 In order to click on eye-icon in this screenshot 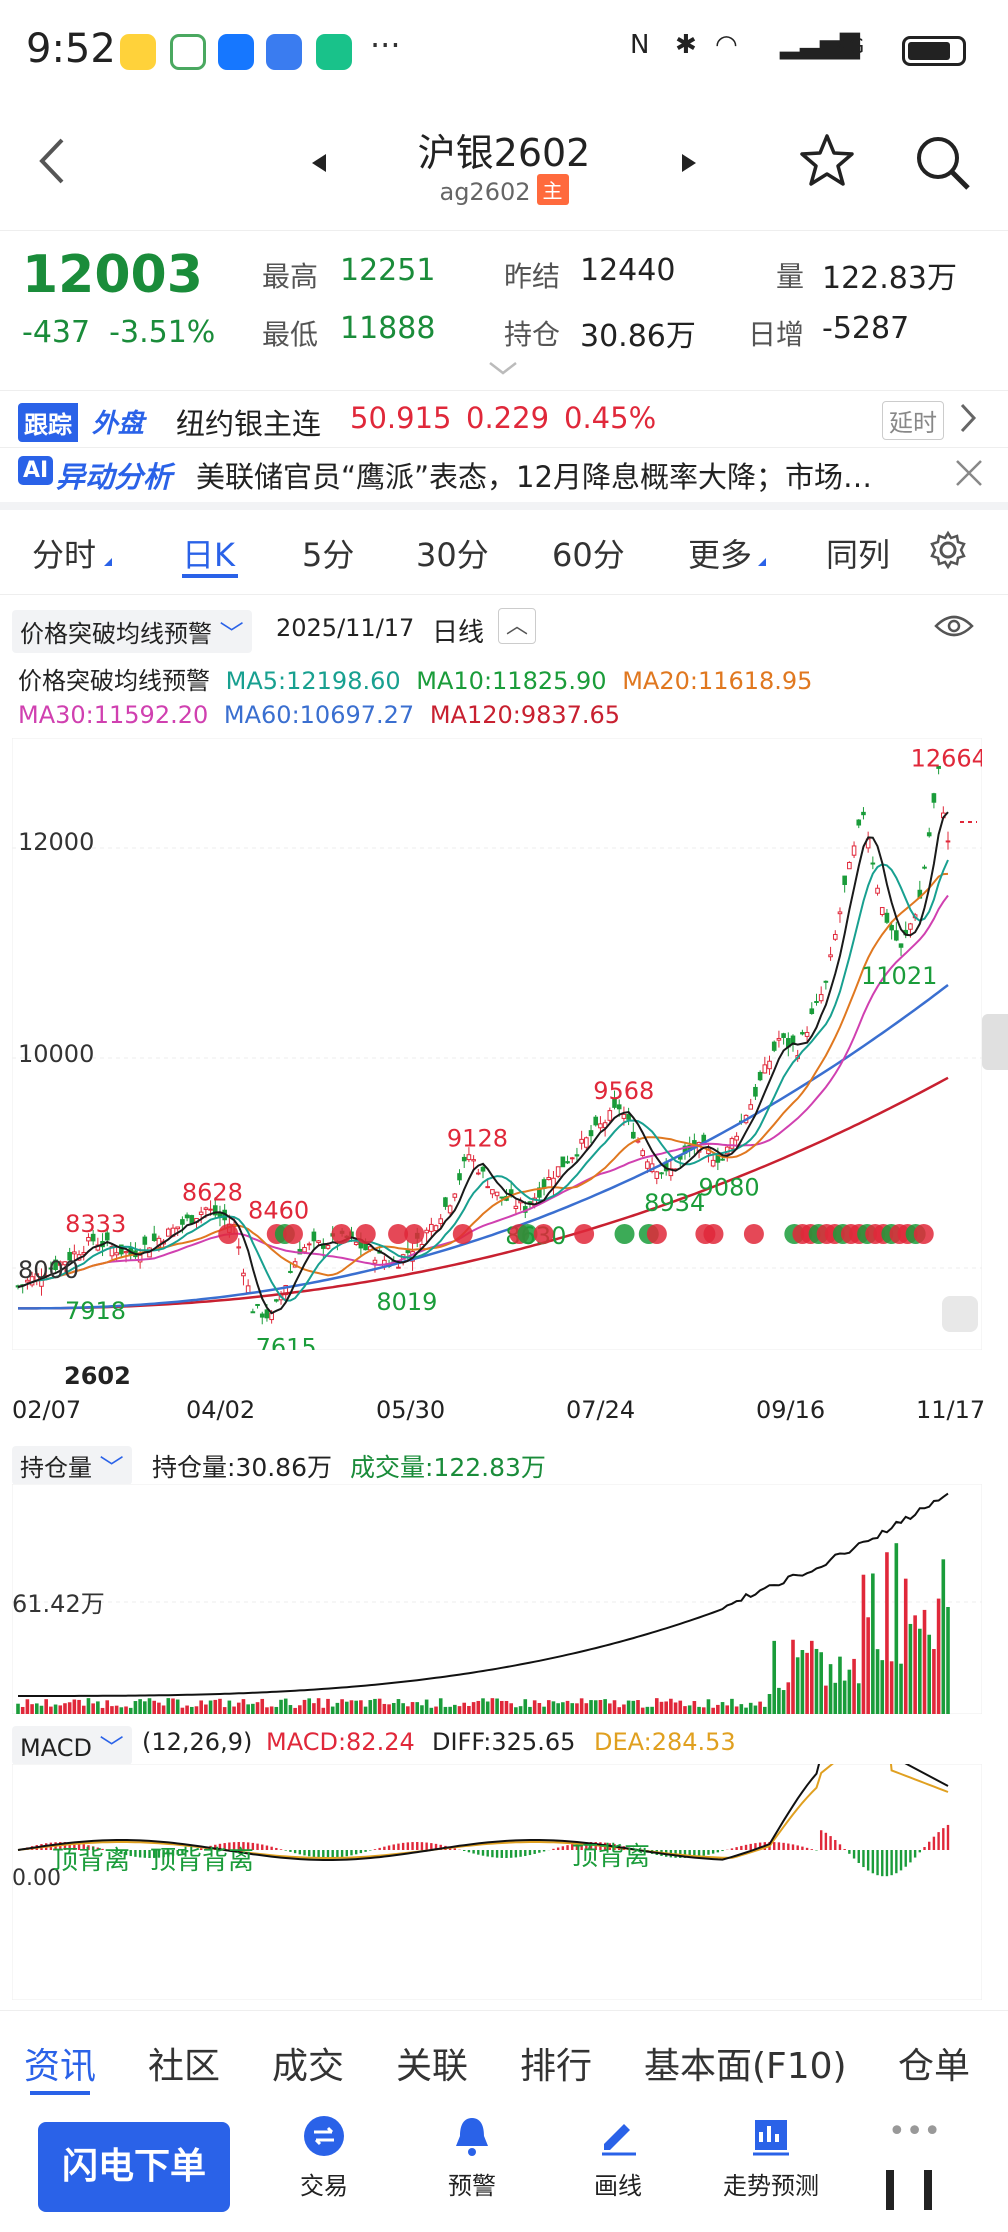, I will do `click(954, 626)`.